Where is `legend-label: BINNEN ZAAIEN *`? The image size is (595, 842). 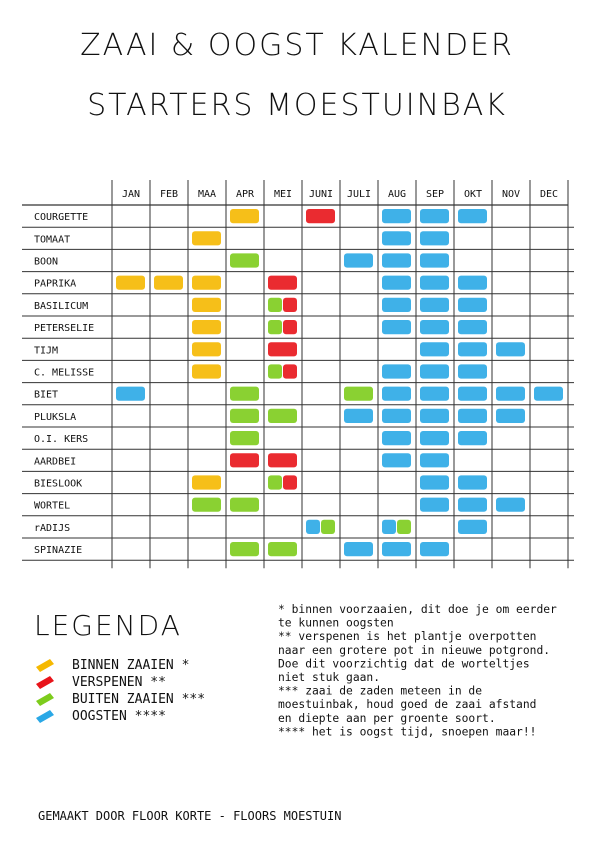
legend-label: BINNEN ZAAIEN * is located at coordinates (130, 665).